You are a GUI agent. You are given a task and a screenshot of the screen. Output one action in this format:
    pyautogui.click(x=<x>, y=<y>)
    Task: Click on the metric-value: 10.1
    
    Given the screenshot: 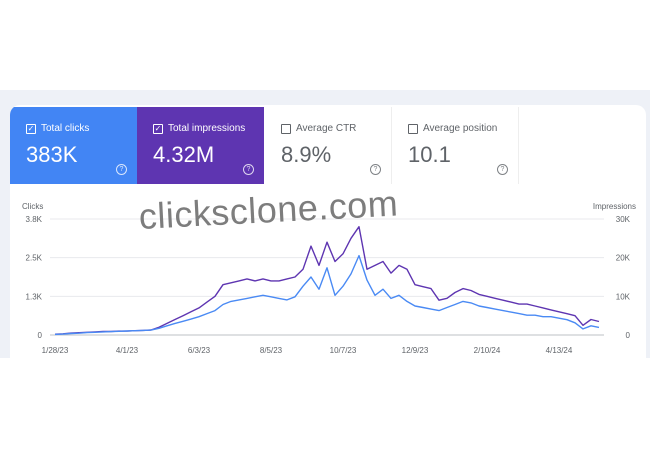 What is the action you would take?
    pyautogui.click(x=429, y=154)
    